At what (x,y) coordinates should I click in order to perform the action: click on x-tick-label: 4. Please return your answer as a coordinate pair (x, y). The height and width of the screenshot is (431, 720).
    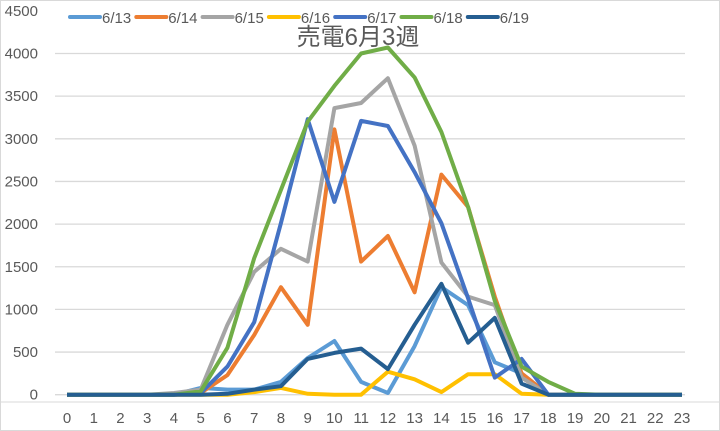
    Looking at the image, I should click on (174, 418).